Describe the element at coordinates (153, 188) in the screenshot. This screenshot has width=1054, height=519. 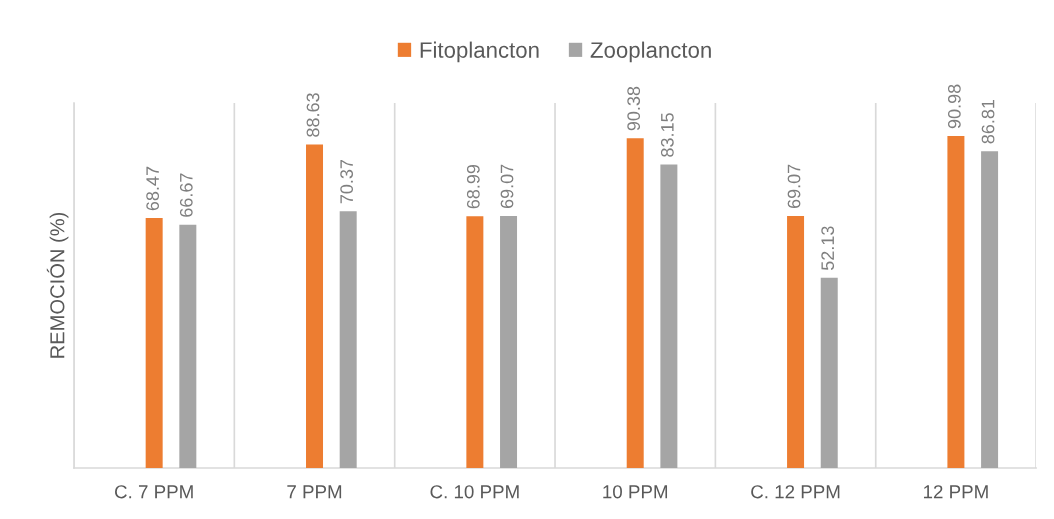
I see `data-label: 68.47` at that location.